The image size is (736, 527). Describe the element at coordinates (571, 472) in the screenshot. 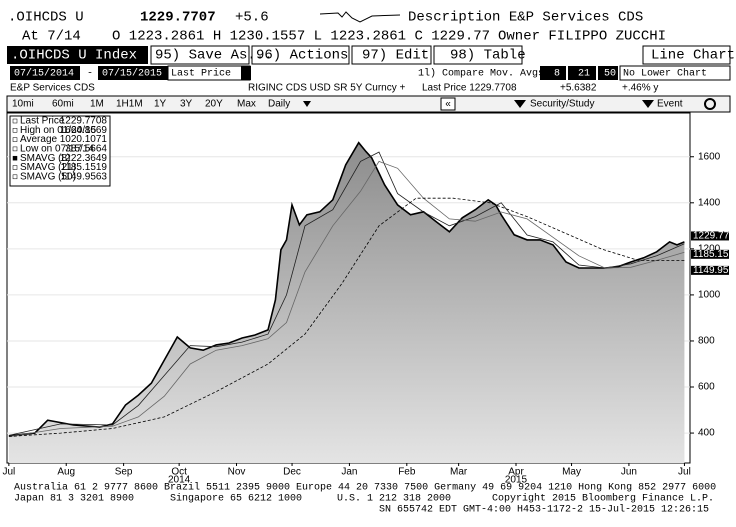

I see `x-tick-label: May` at that location.